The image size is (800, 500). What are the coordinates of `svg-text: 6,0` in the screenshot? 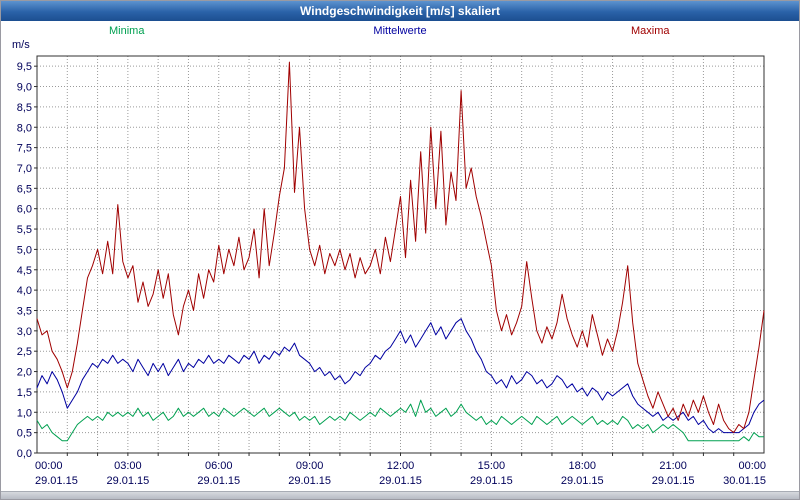 It's located at (24, 210).